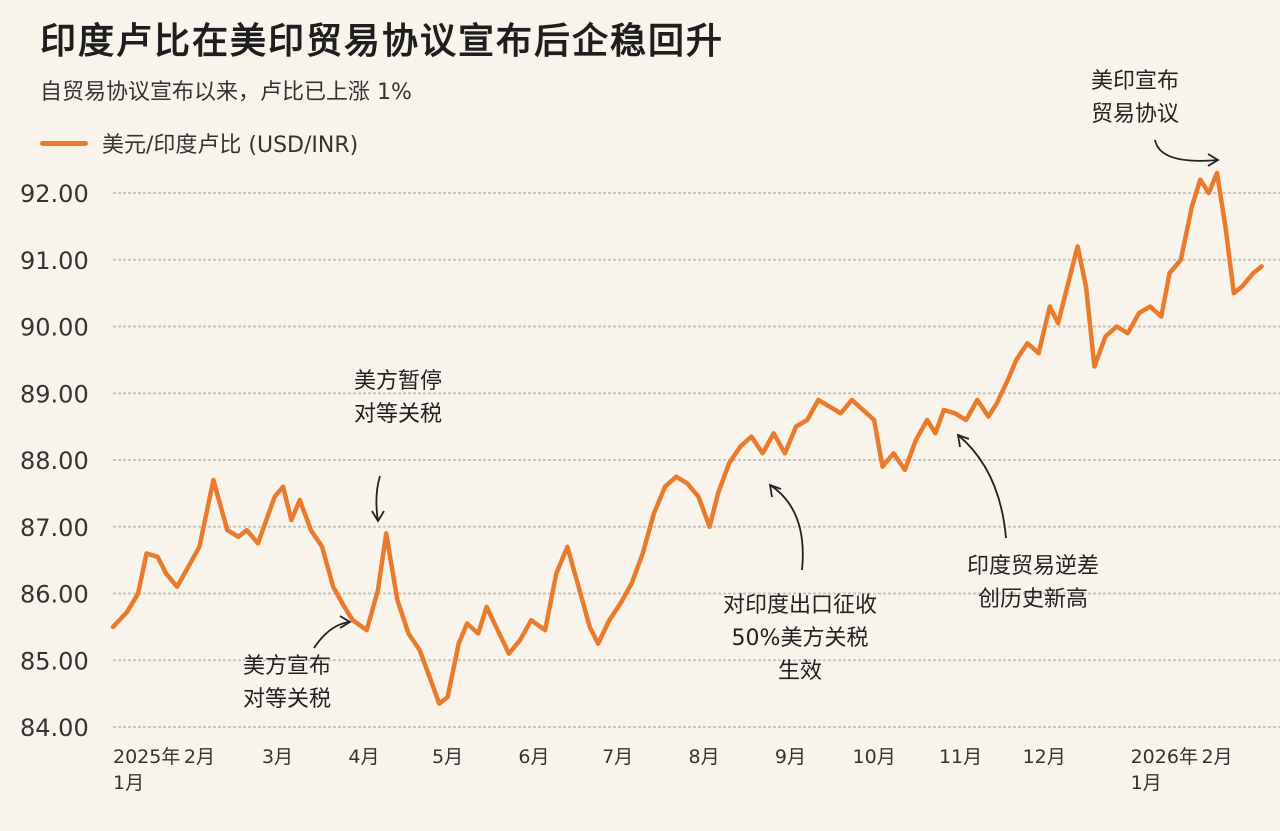 Image resolution: width=1280 pixels, height=831 pixels. I want to click on x-tick-label: 2026年, so click(1164, 757).